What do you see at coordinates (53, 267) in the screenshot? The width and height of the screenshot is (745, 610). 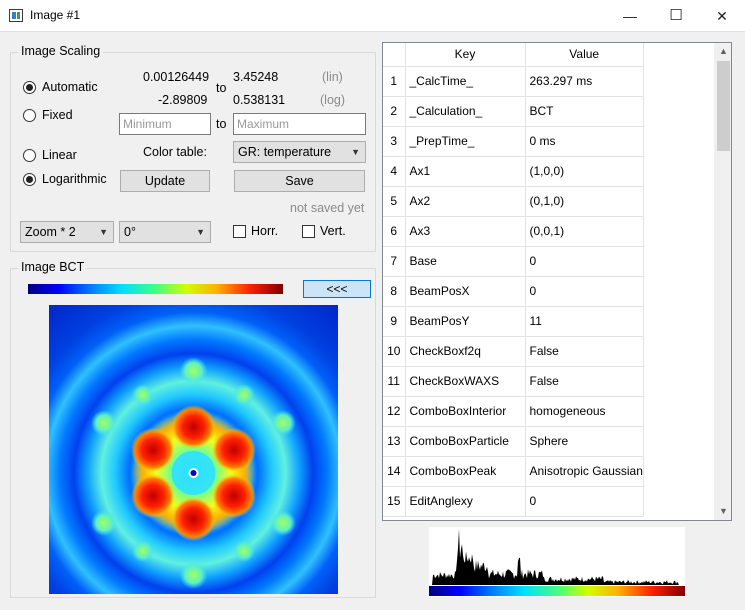 I see `image-bct-title: Image BCT` at bounding box center [53, 267].